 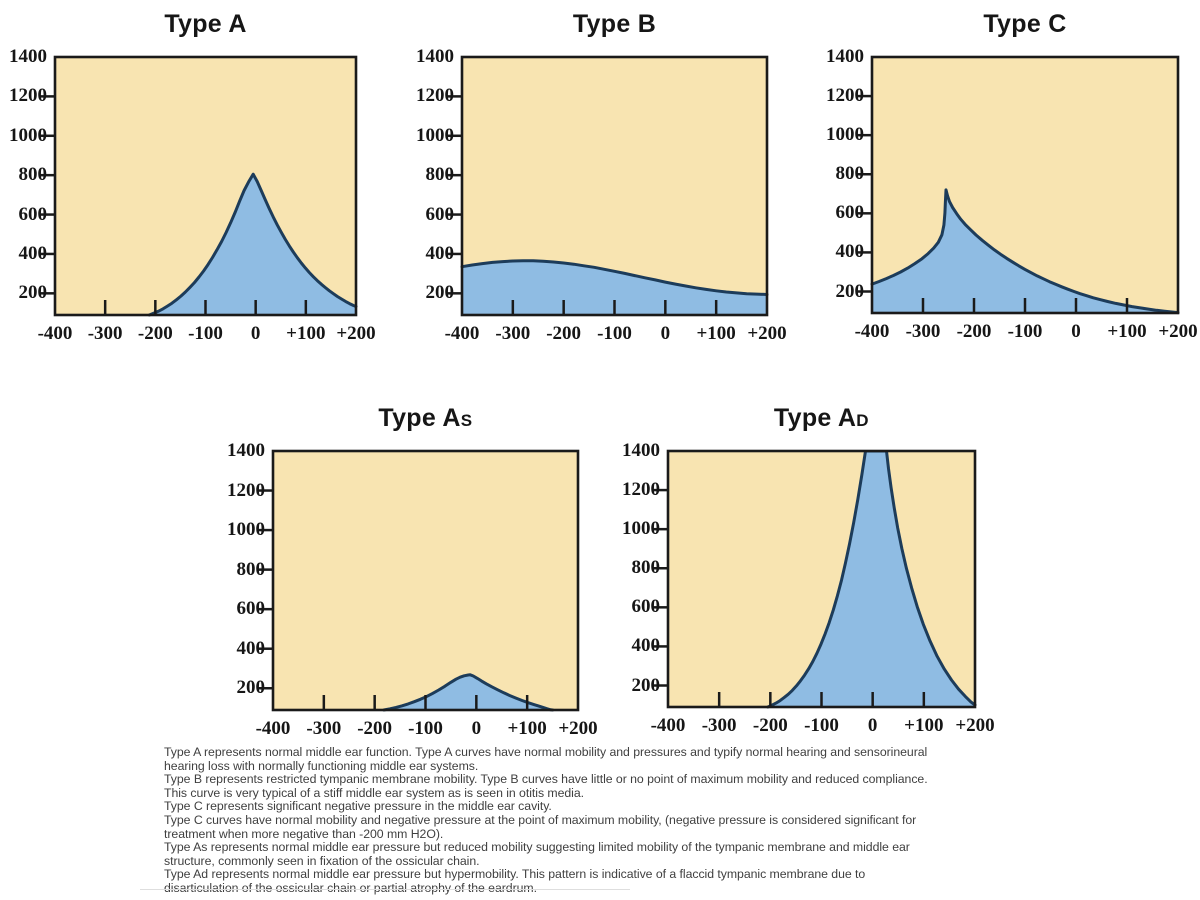 What do you see at coordinates (821, 418) in the screenshot?
I see `chart-title-type-ad: Type Ad` at bounding box center [821, 418].